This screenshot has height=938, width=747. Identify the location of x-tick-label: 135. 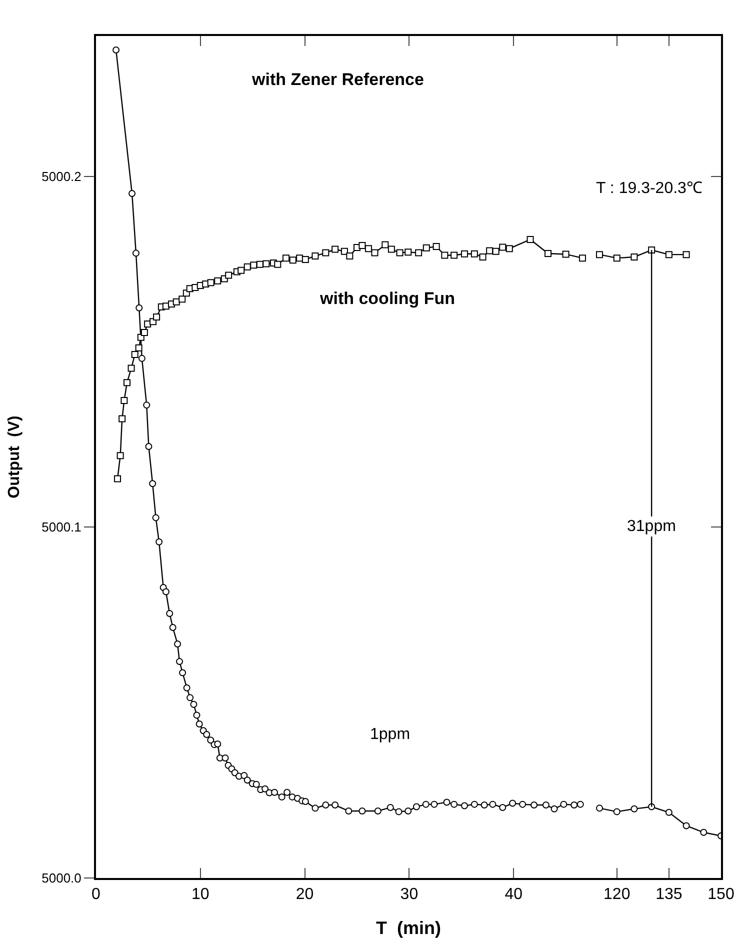
(669, 895).